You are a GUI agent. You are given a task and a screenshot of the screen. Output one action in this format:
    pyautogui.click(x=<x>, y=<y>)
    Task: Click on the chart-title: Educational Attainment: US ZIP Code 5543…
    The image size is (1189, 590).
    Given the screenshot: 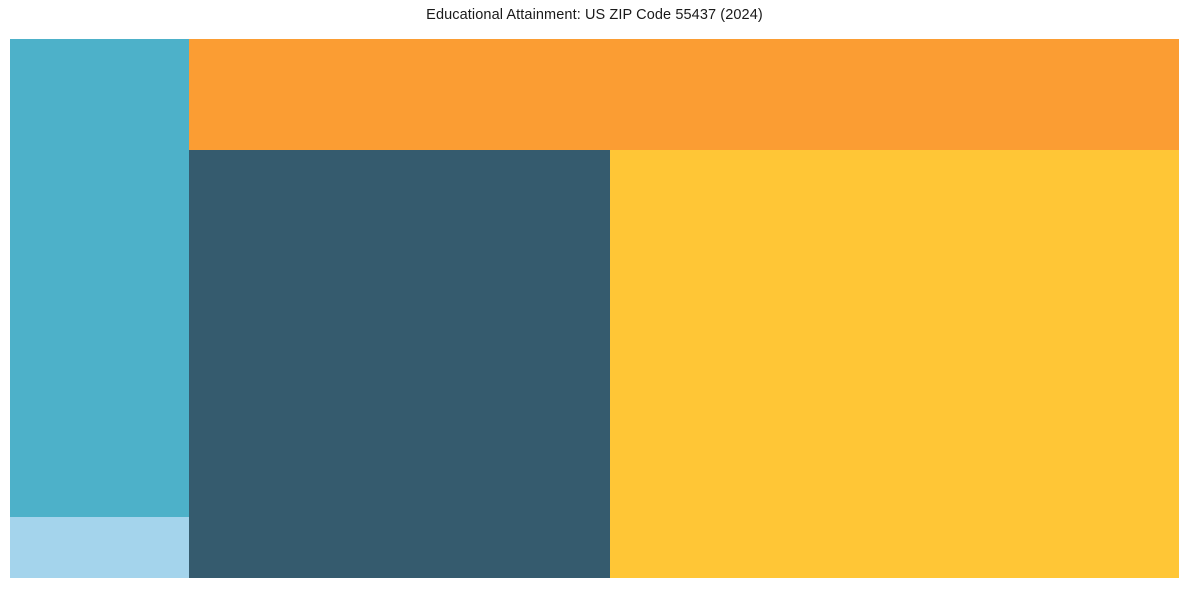 What is the action you would take?
    pyautogui.click(x=594, y=15)
    